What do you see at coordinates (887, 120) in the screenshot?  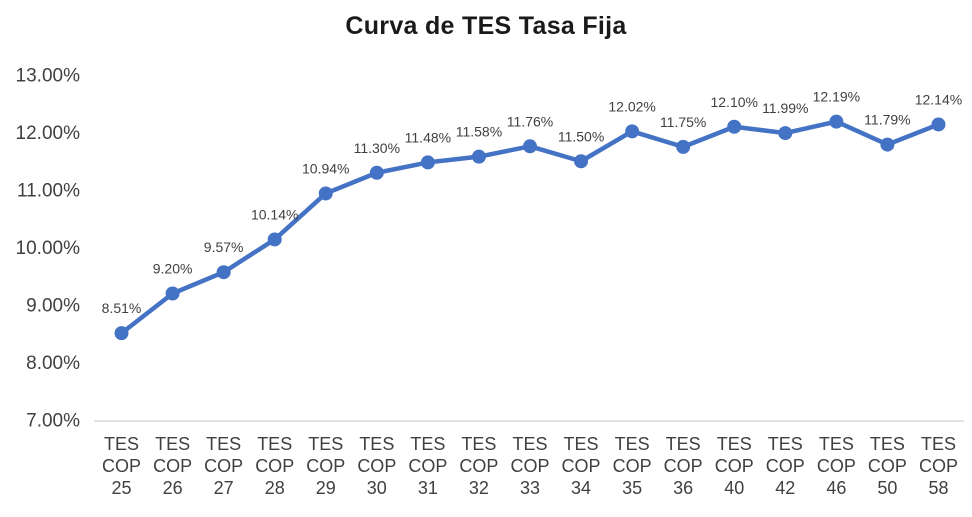 I see `data-point-label: 11.79%` at bounding box center [887, 120].